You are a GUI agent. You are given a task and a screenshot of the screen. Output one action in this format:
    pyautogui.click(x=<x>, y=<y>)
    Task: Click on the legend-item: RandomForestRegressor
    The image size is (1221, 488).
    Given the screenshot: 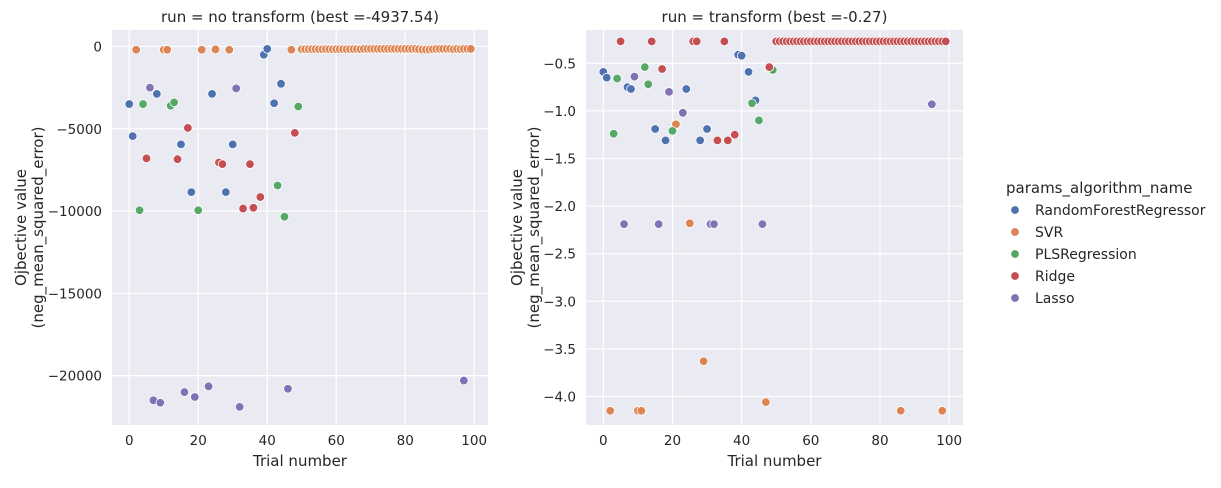 What is the action you would take?
    pyautogui.click(x=1108, y=211)
    